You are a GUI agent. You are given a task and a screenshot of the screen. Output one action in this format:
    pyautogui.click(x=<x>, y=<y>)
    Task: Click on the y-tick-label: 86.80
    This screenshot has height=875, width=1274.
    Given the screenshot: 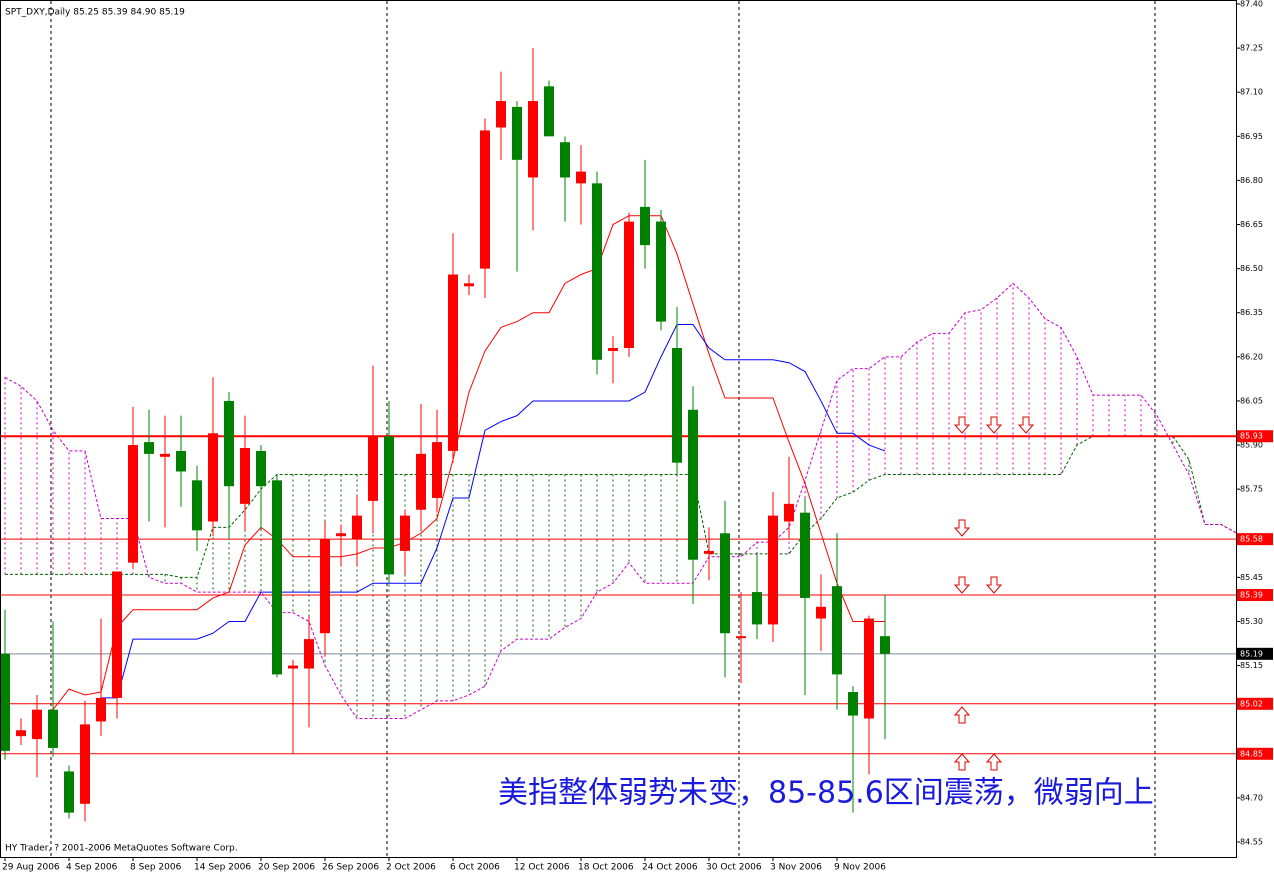 What is the action you would take?
    pyautogui.click(x=1251, y=180)
    